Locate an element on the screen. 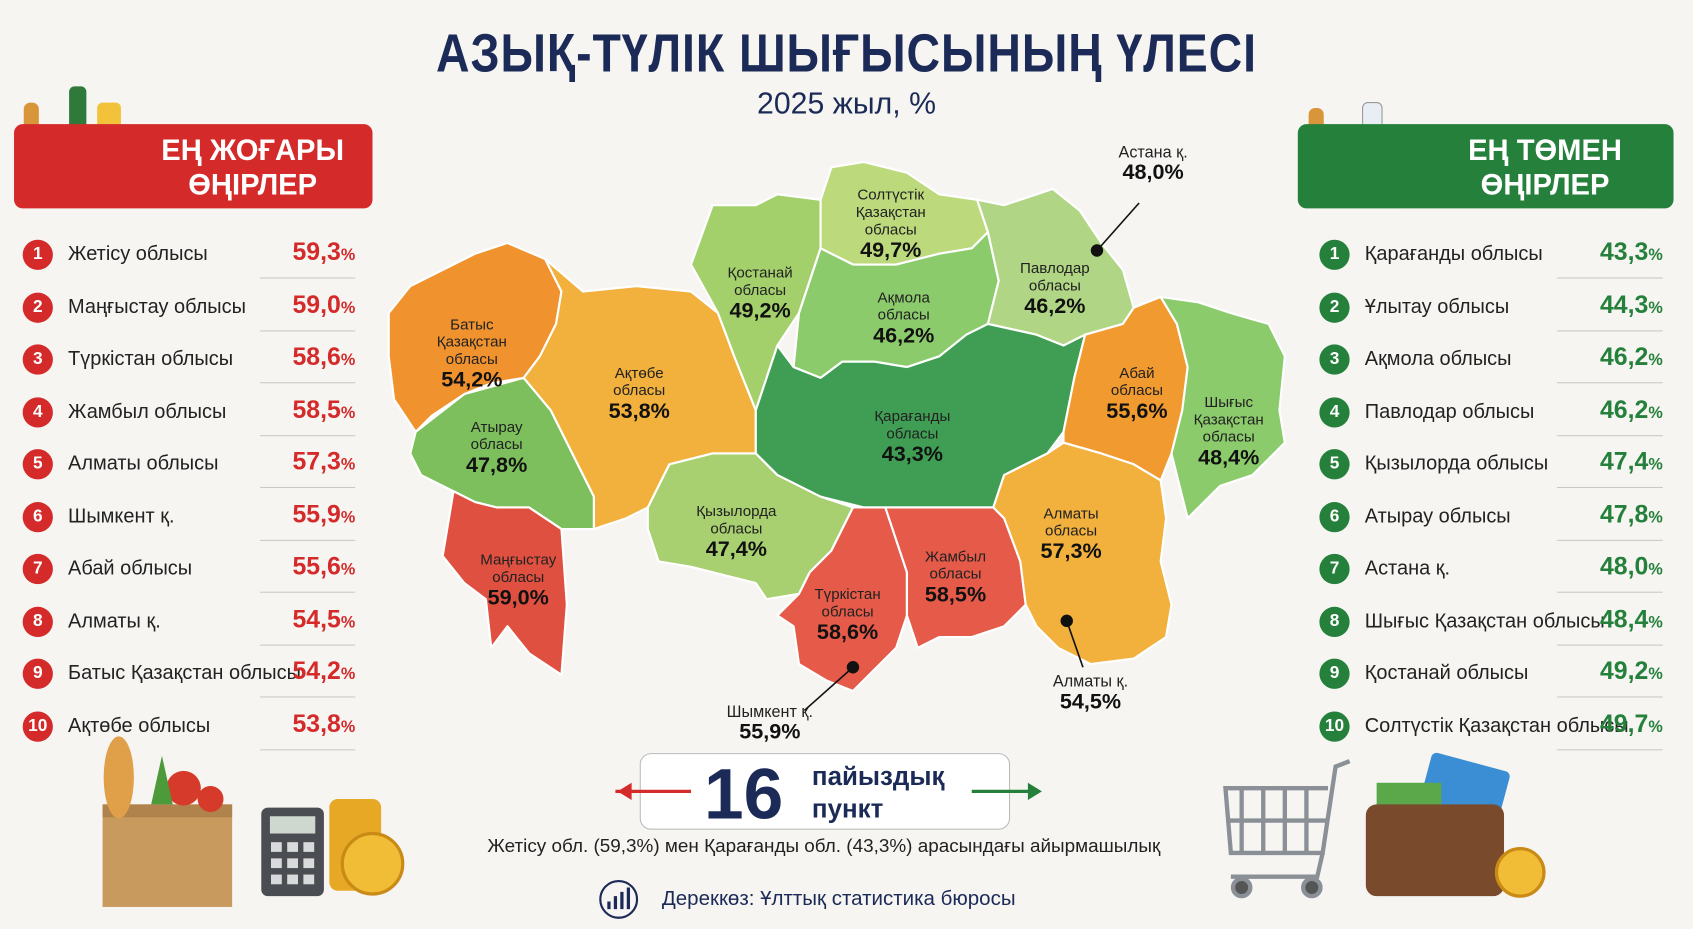 Image resolution: width=1693 pixels, height=929 pixels. rank-row: 2 Ұлытау облысы 44,3% is located at coordinates (1491, 309).